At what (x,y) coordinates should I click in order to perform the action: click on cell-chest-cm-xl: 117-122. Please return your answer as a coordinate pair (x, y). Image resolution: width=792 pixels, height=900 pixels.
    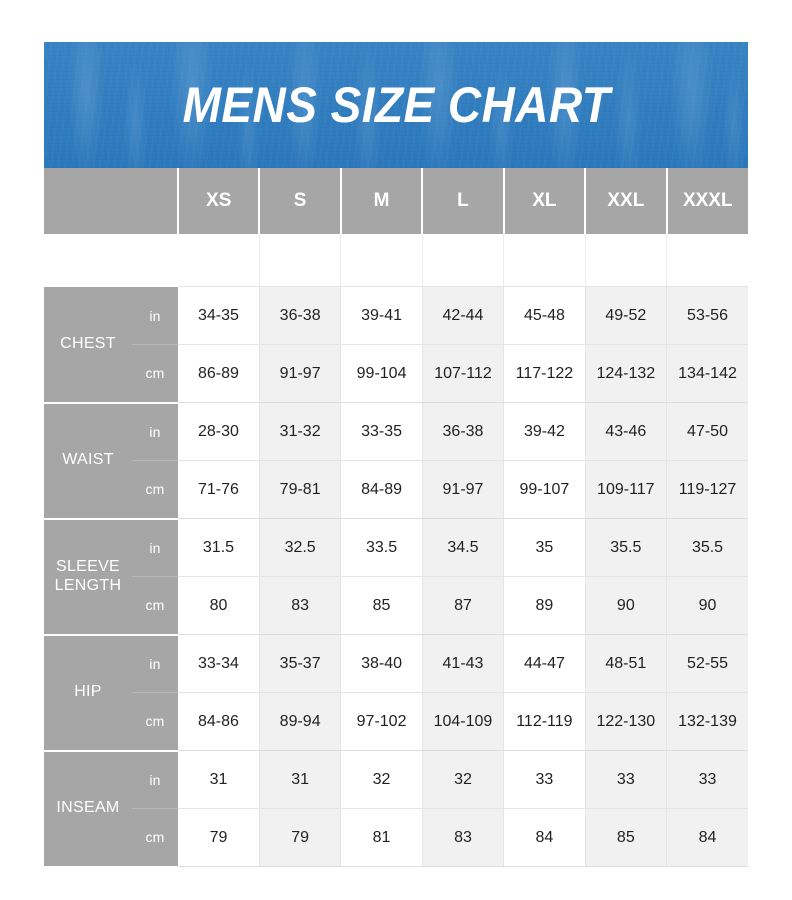
    Looking at the image, I should click on (544, 373).